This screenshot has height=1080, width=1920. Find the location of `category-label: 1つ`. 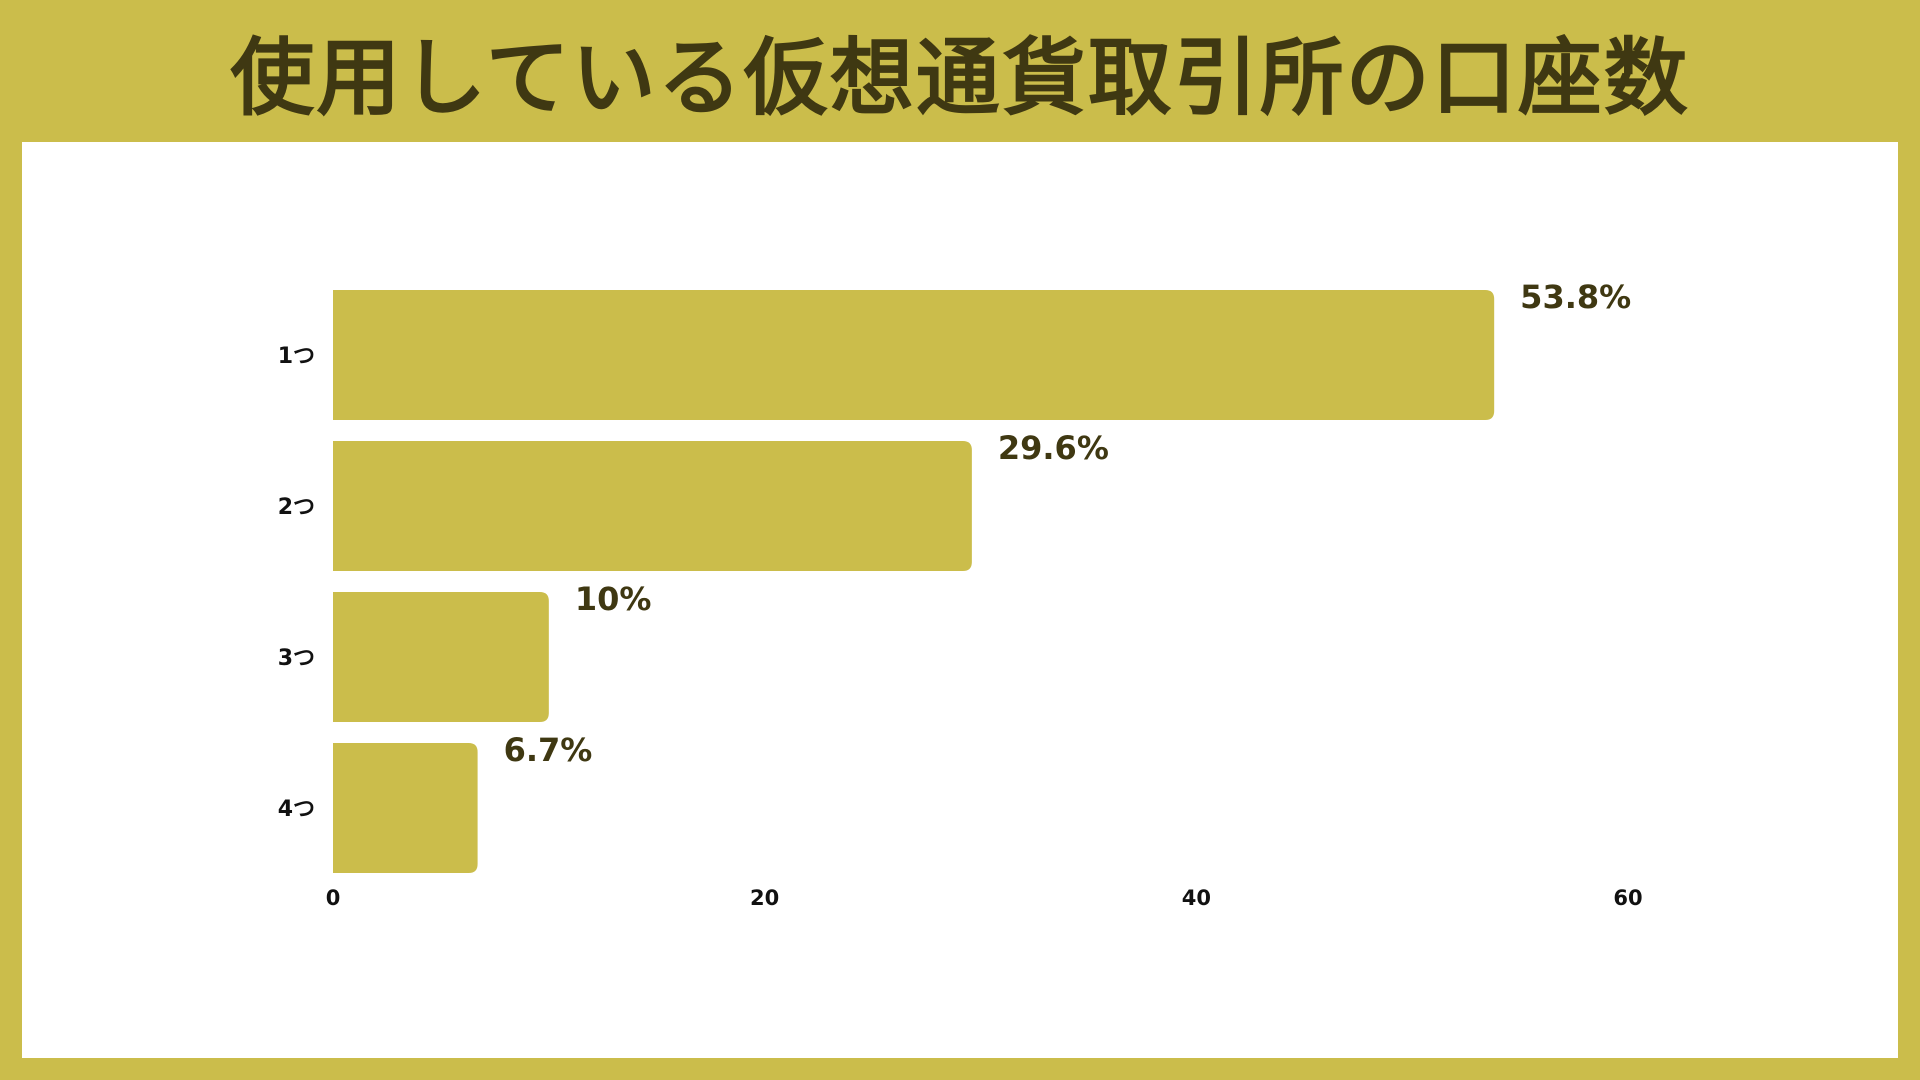

category-label: 1つ is located at coordinates (296, 356).